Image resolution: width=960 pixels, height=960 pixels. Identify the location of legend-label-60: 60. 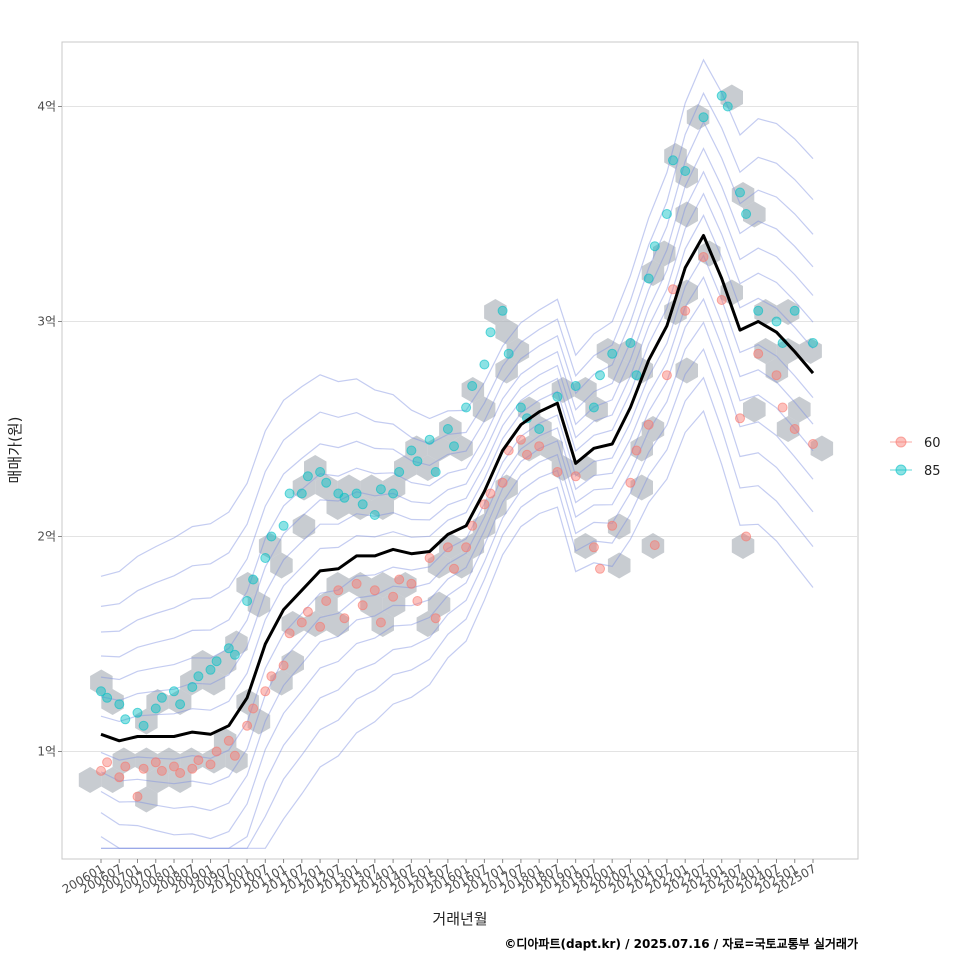
(932, 443).